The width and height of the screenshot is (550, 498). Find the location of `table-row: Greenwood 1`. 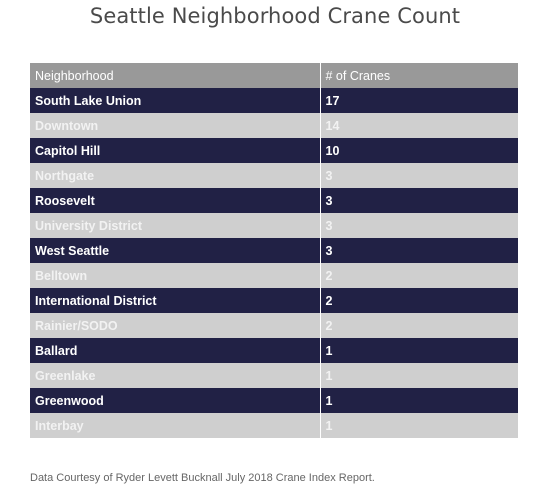

table-row: Greenwood 1 is located at coordinates (274, 400).